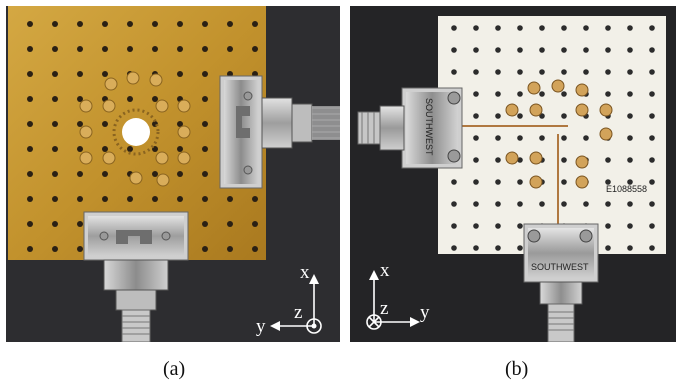  I want to click on screw-ring, so click(135, 129).